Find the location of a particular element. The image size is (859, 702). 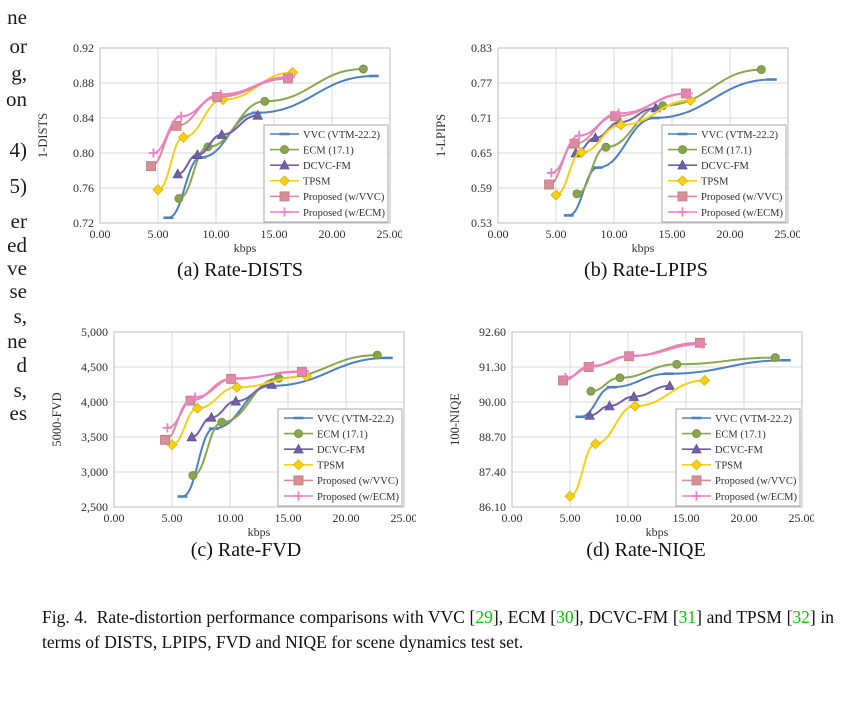

y-tick-label: 0.83 is located at coordinates (481, 48).